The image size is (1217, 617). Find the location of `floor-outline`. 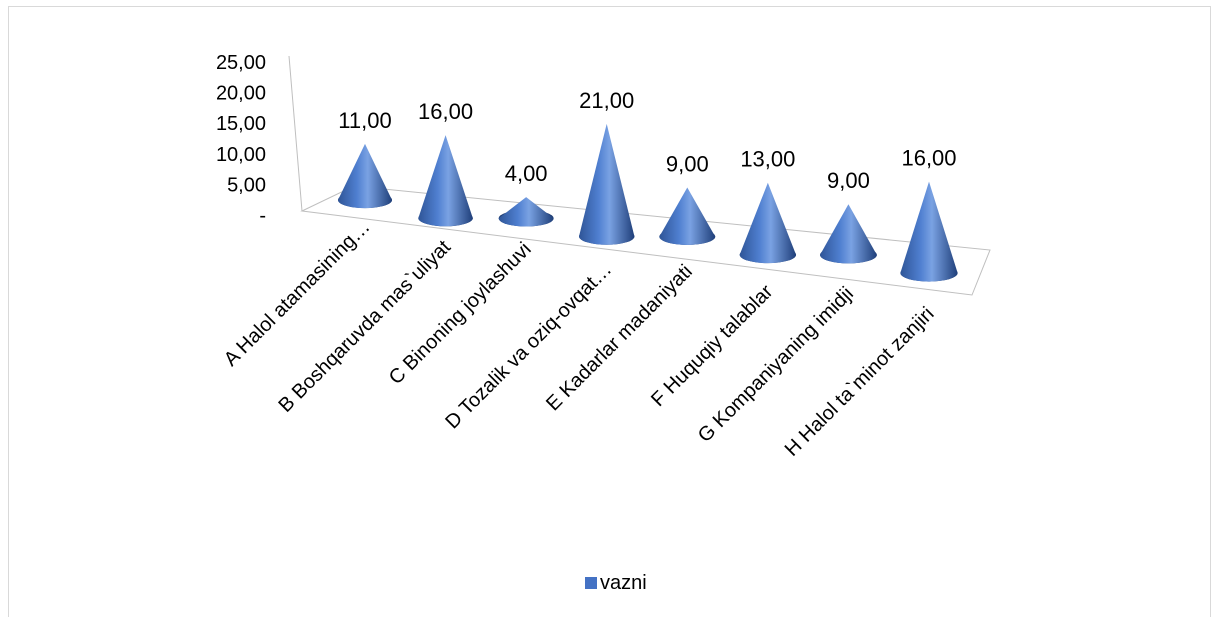

floor-outline is located at coordinates (645, 240).